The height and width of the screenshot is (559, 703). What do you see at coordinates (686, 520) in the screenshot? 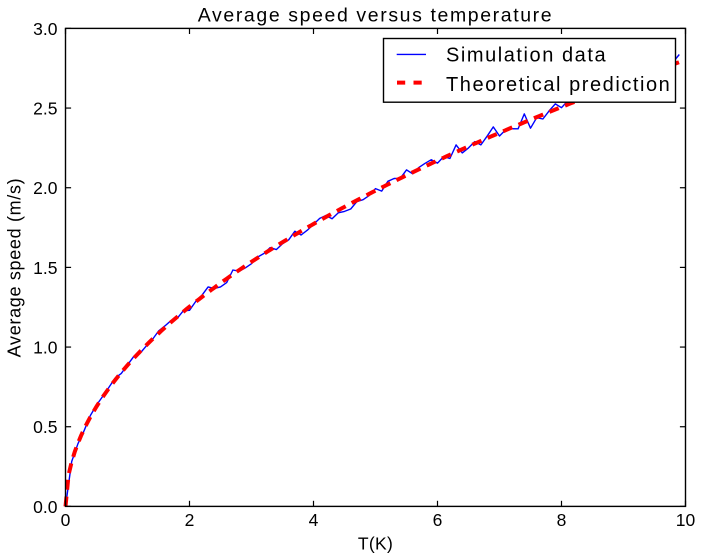
I see `svg-text: 10` at bounding box center [686, 520].